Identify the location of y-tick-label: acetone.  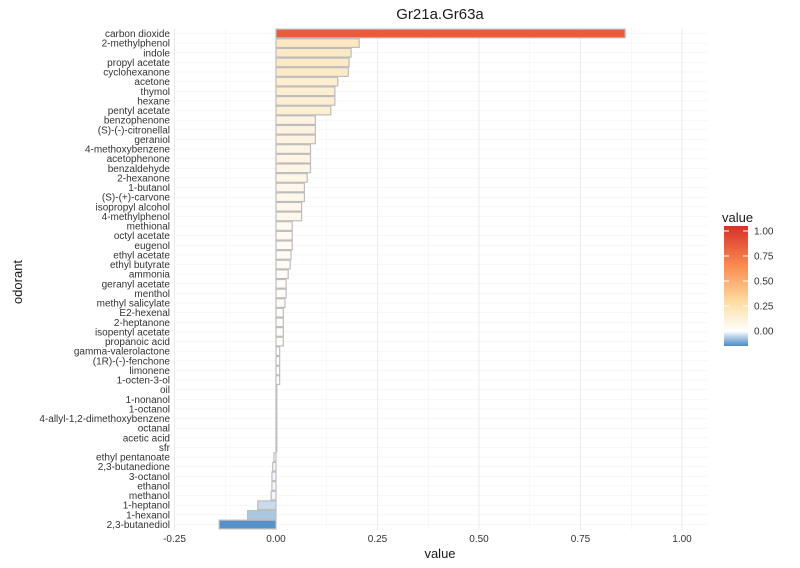
(152, 82).